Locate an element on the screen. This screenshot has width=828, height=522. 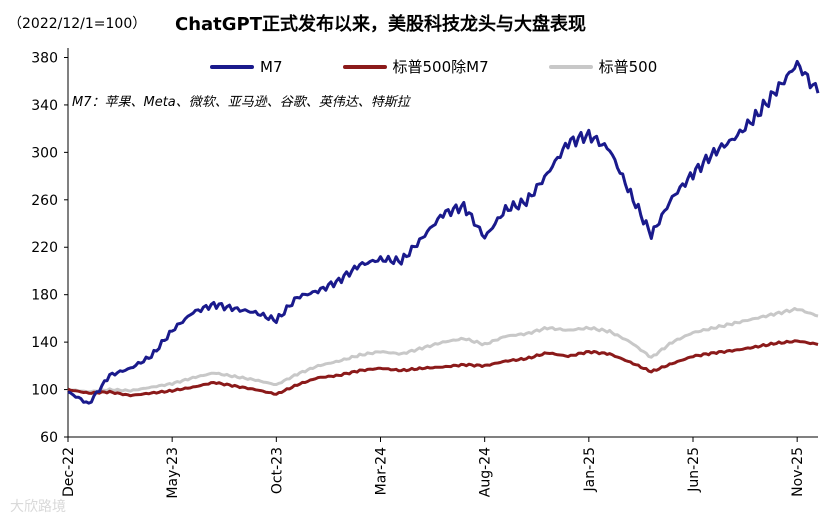
legend: M7 标普500除M7 标普500 is located at coordinates (433, 66).